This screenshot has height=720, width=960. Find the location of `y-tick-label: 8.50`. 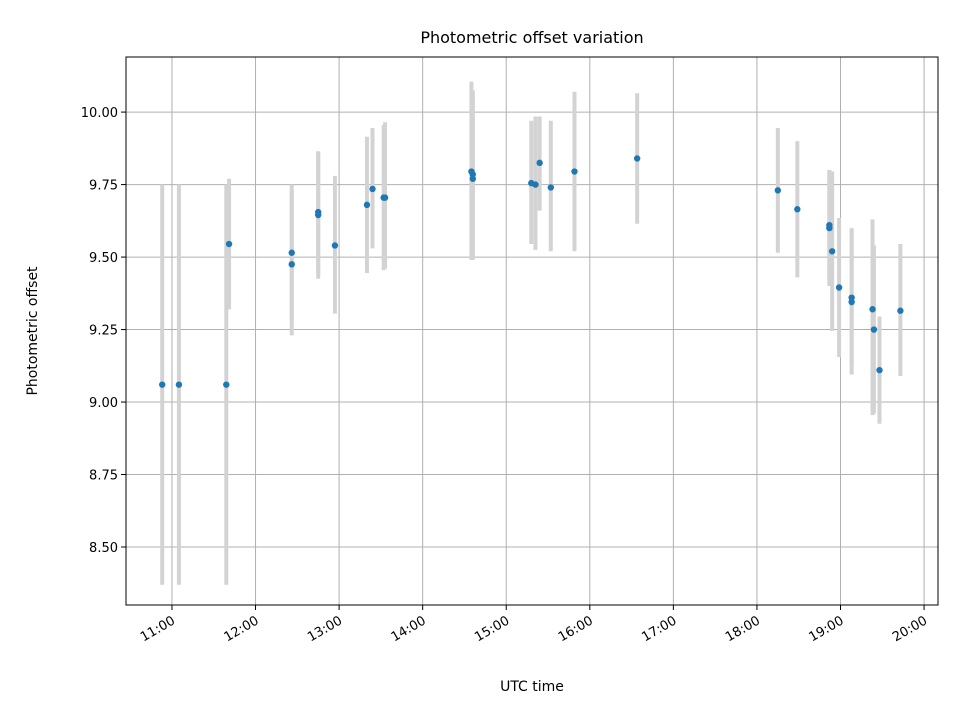

y-tick-label: 8.50 is located at coordinates (103, 548).